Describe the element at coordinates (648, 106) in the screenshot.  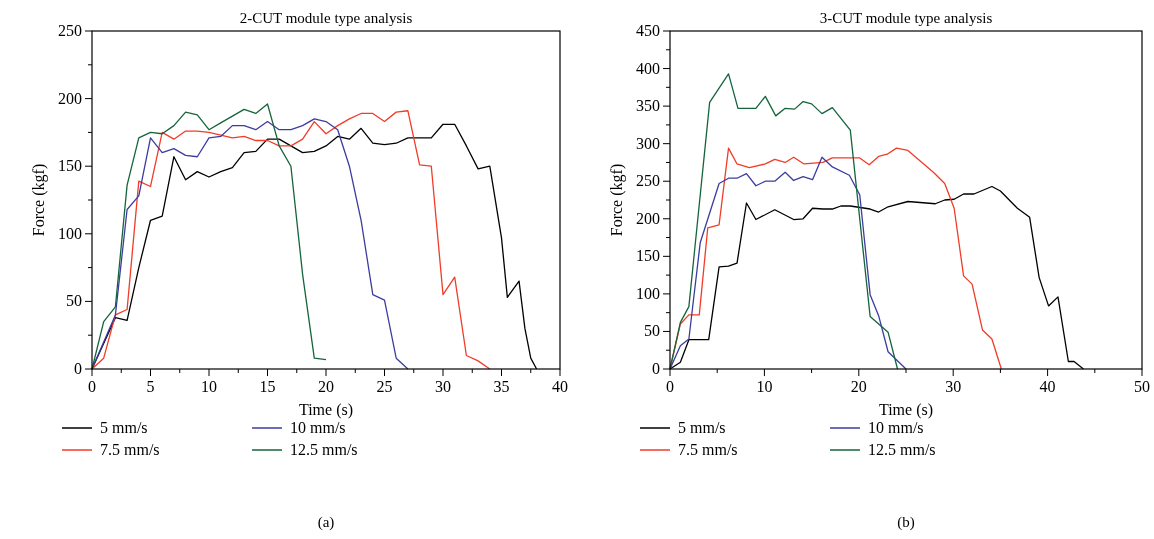
I see `y-tick-label: 350` at that location.